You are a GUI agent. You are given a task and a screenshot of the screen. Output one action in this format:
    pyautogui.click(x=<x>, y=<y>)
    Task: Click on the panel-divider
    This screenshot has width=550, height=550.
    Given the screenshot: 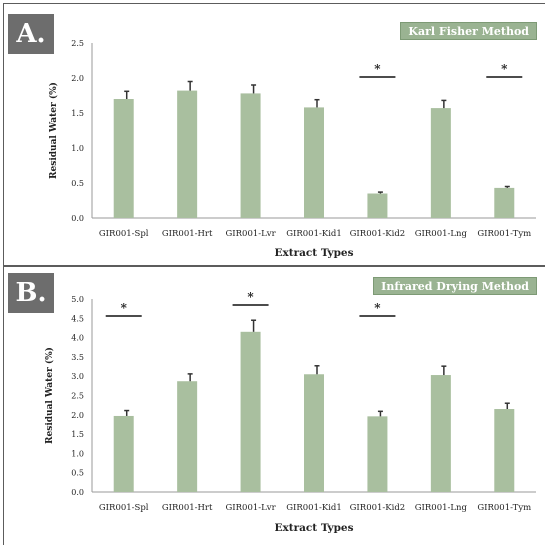 What is the action you would take?
    pyautogui.click(x=274, y=266)
    